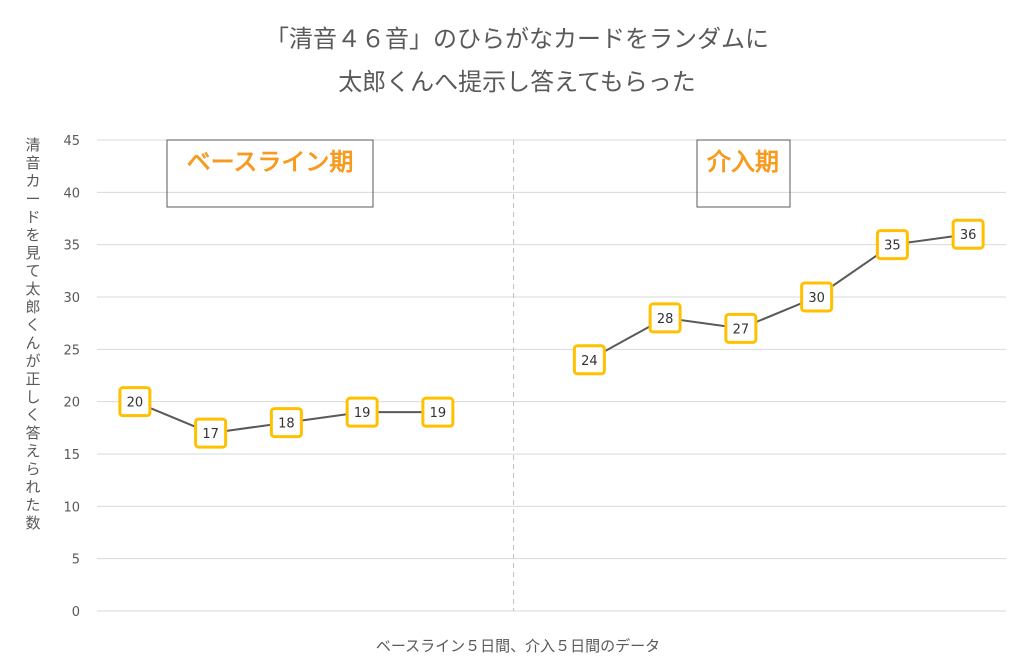  I want to click on y-tick-label: 45, so click(71, 141).